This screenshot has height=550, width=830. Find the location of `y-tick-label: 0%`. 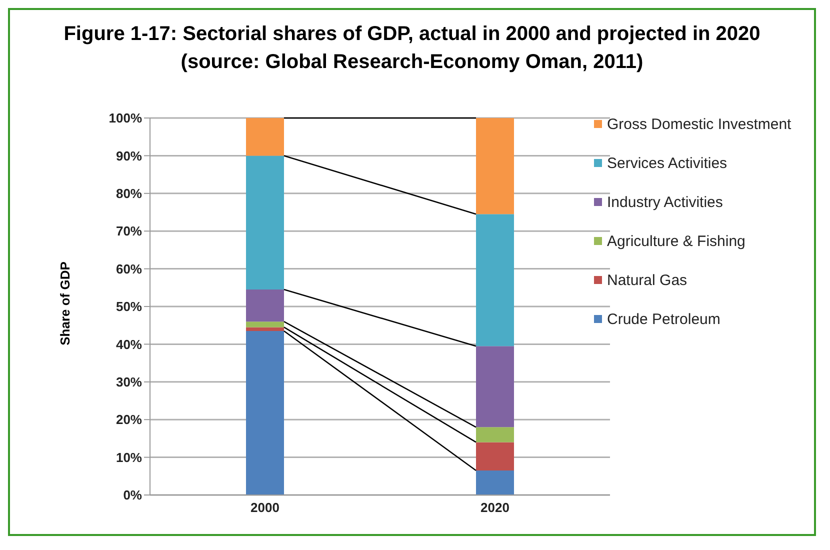

y-tick-label: 0% is located at coordinates (132, 495).